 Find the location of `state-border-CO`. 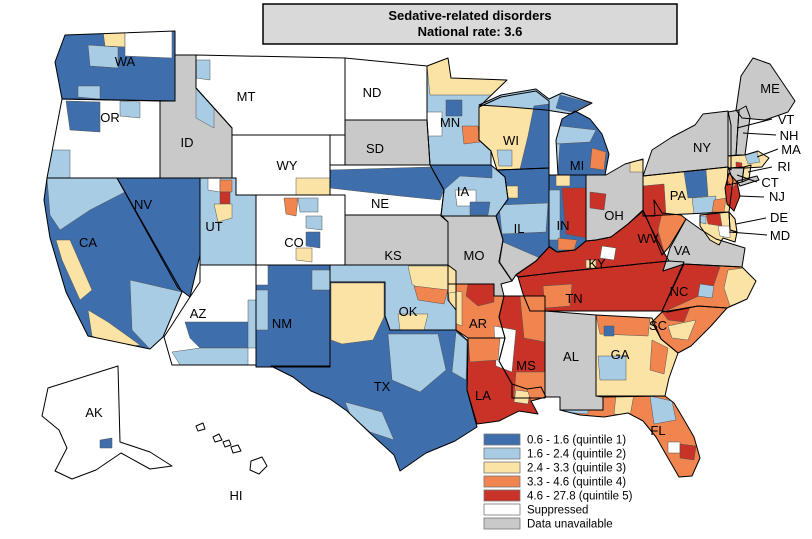

state-border-CO is located at coordinates (300, 230).